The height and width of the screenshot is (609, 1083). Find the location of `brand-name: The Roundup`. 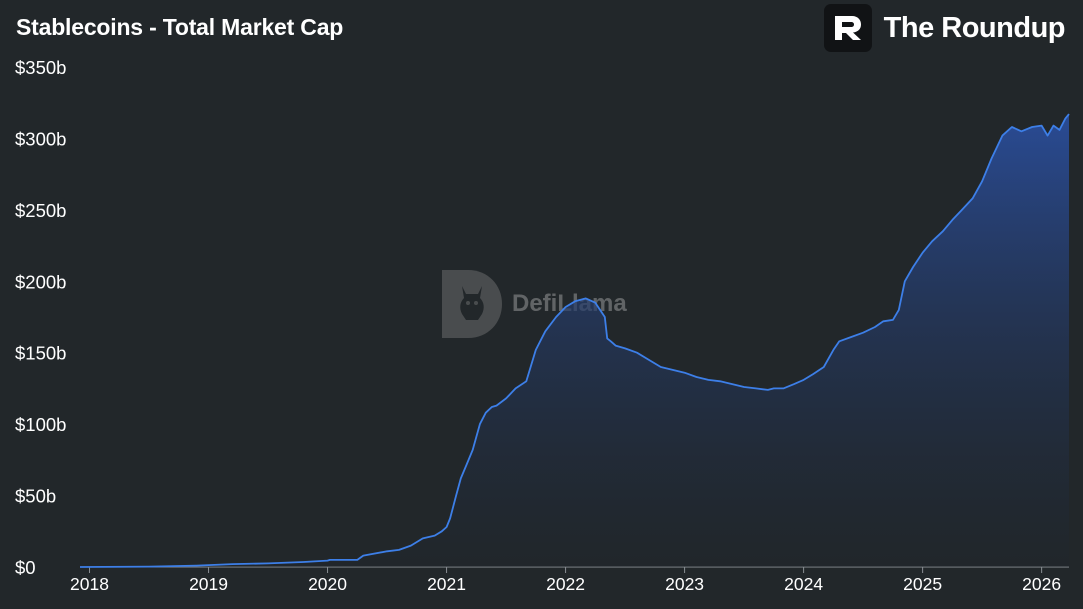

brand-name: The Roundup is located at coordinates (974, 27).